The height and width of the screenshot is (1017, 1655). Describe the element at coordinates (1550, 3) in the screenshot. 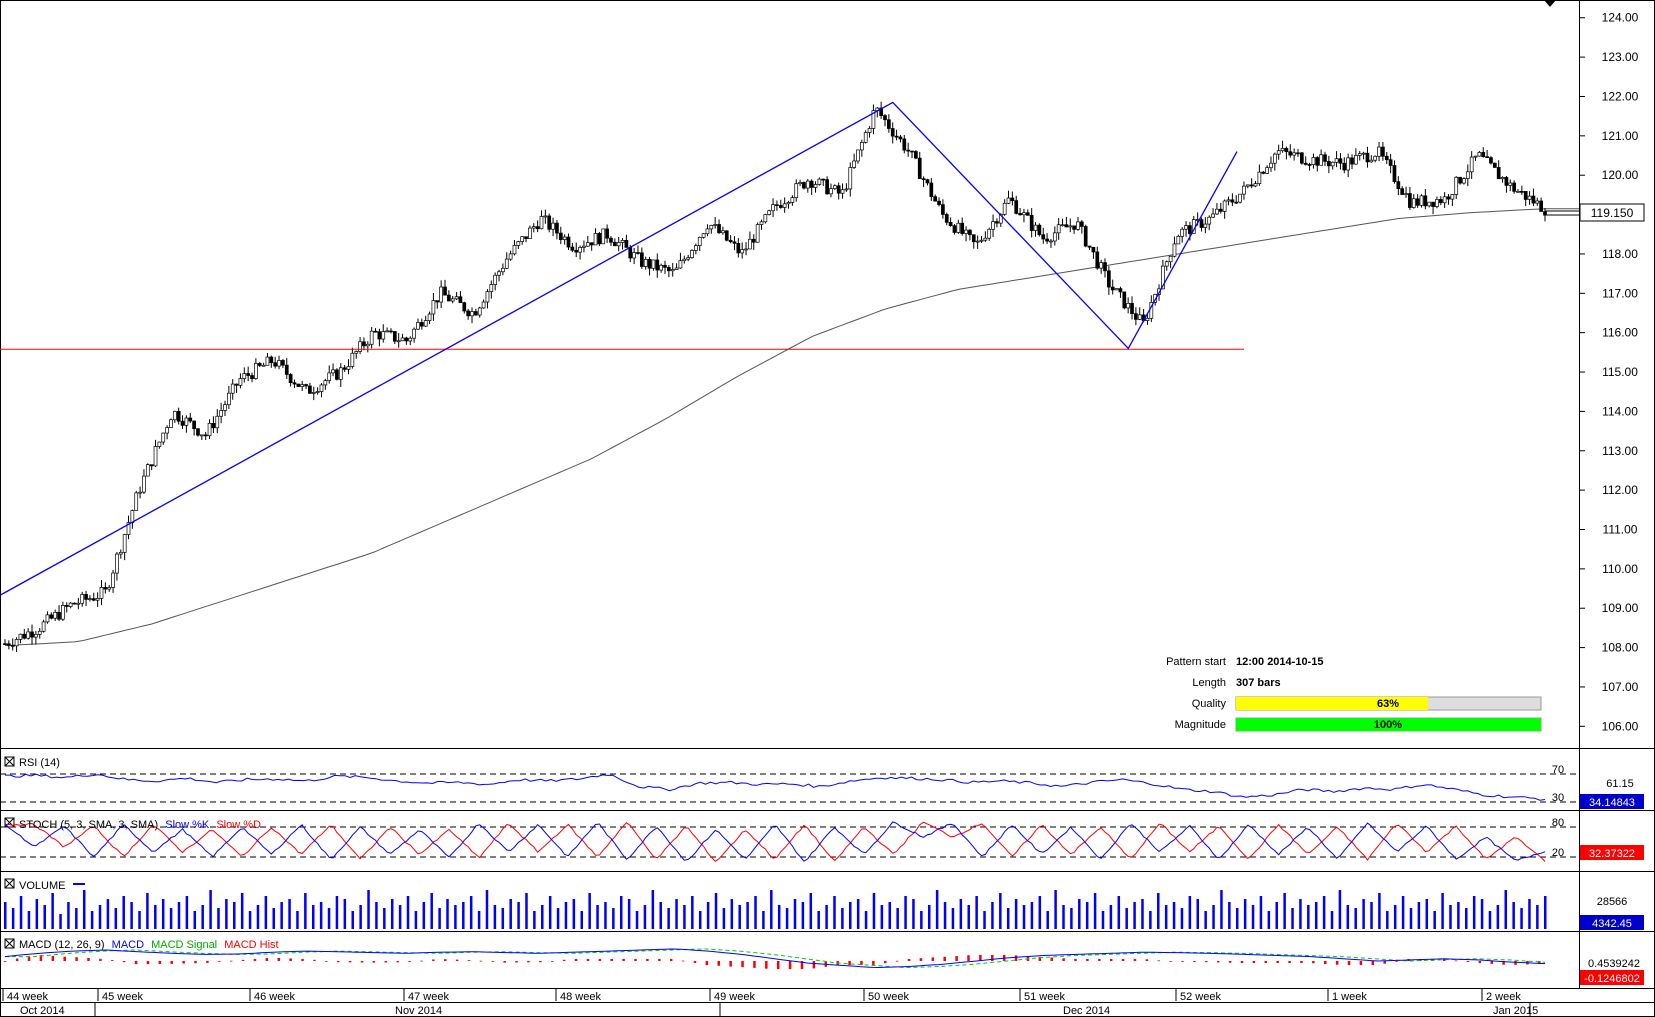

I see `scroll-marker-icon` at that location.